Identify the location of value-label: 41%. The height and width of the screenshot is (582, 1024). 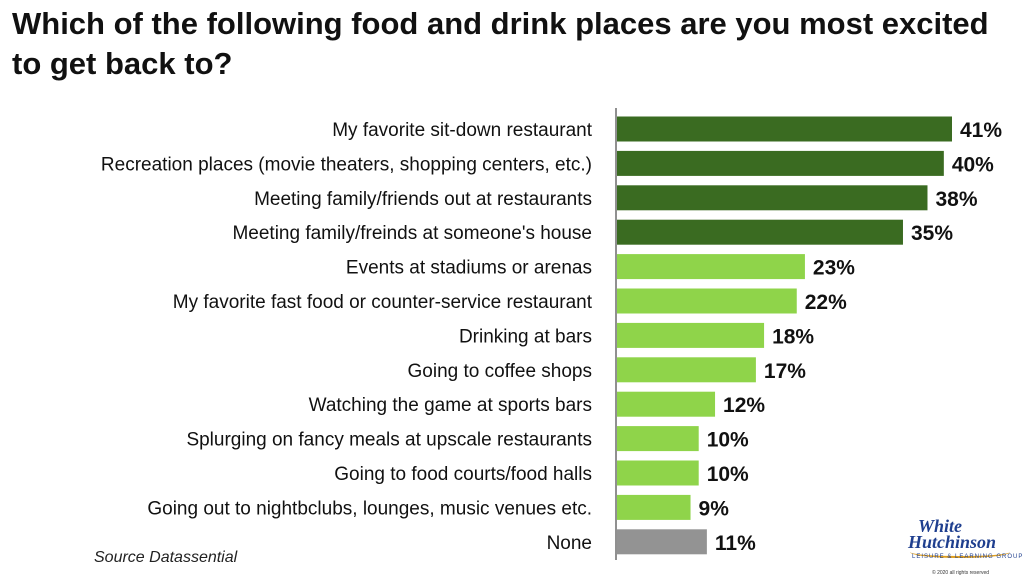
(981, 130).